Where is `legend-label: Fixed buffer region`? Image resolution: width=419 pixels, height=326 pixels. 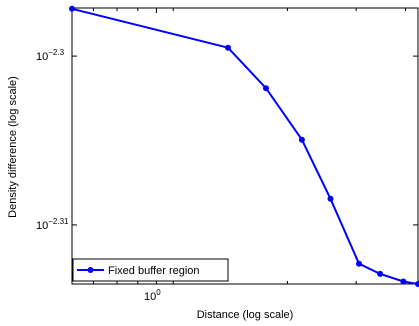
legend-label: Fixed buffer region is located at coordinates (154, 271).